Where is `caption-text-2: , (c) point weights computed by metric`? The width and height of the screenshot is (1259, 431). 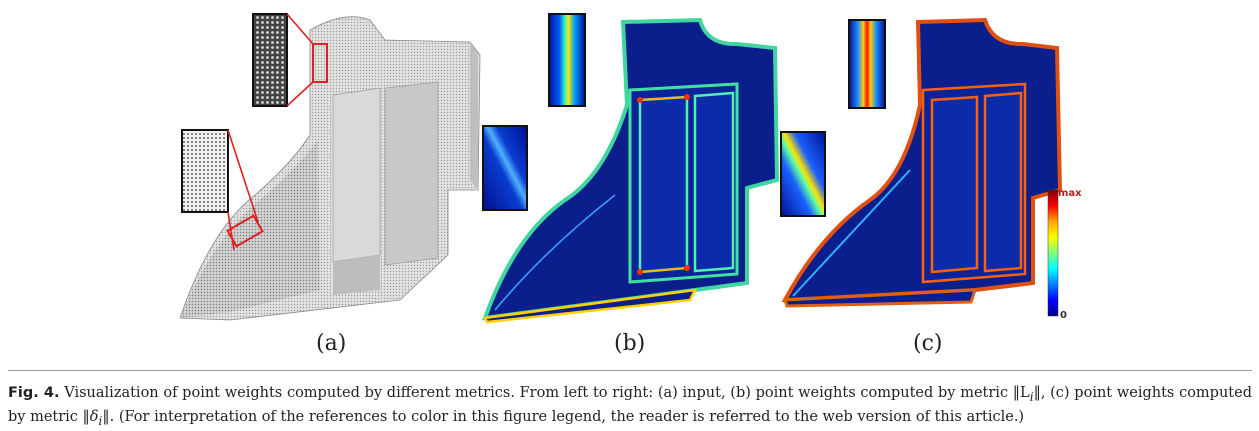
caption-text-2: , (c) point weights computed by metric is located at coordinates (630, 405).